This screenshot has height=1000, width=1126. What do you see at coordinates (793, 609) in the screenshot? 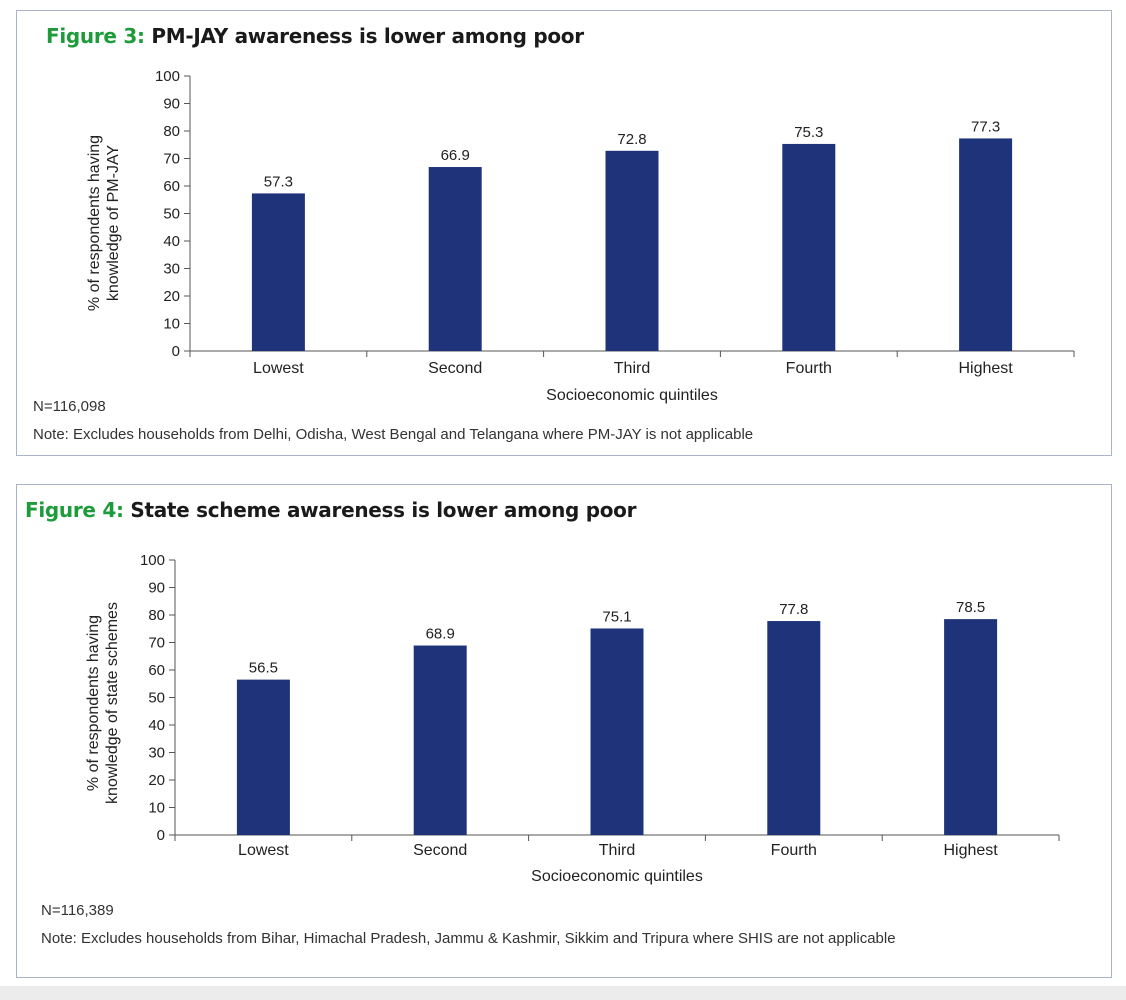
I see `value-label: 77.8` at bounding box center [793, 609].